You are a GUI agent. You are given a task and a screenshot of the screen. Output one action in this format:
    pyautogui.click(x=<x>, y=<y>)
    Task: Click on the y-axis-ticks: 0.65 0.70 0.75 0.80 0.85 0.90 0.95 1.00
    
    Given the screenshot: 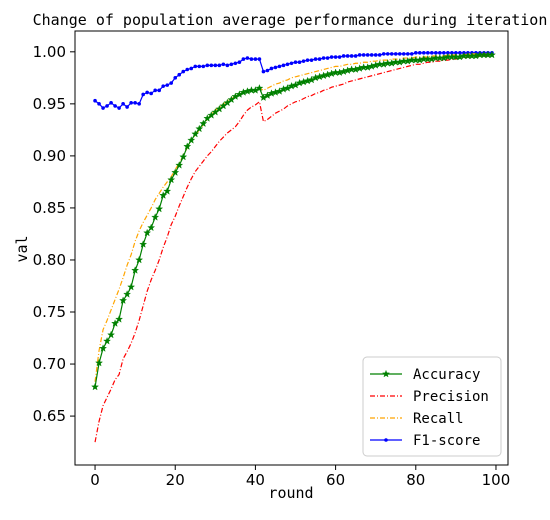 What is the action you would take?
    pyautogui.click(x=54, y=234)
    